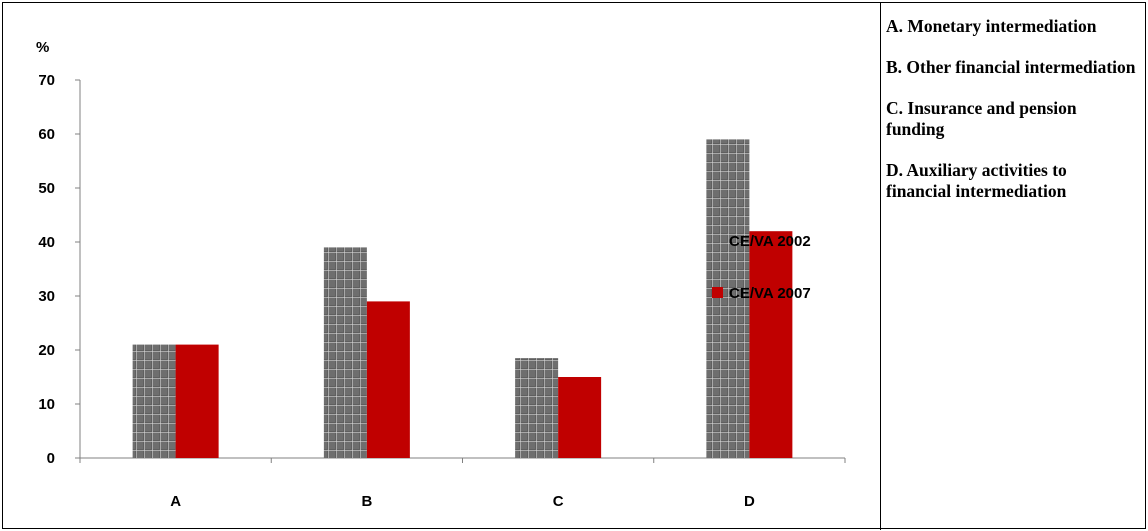 This screenshot has width=1148, height=531. I want to click on x-axis: A B C D, so click(462, 483).